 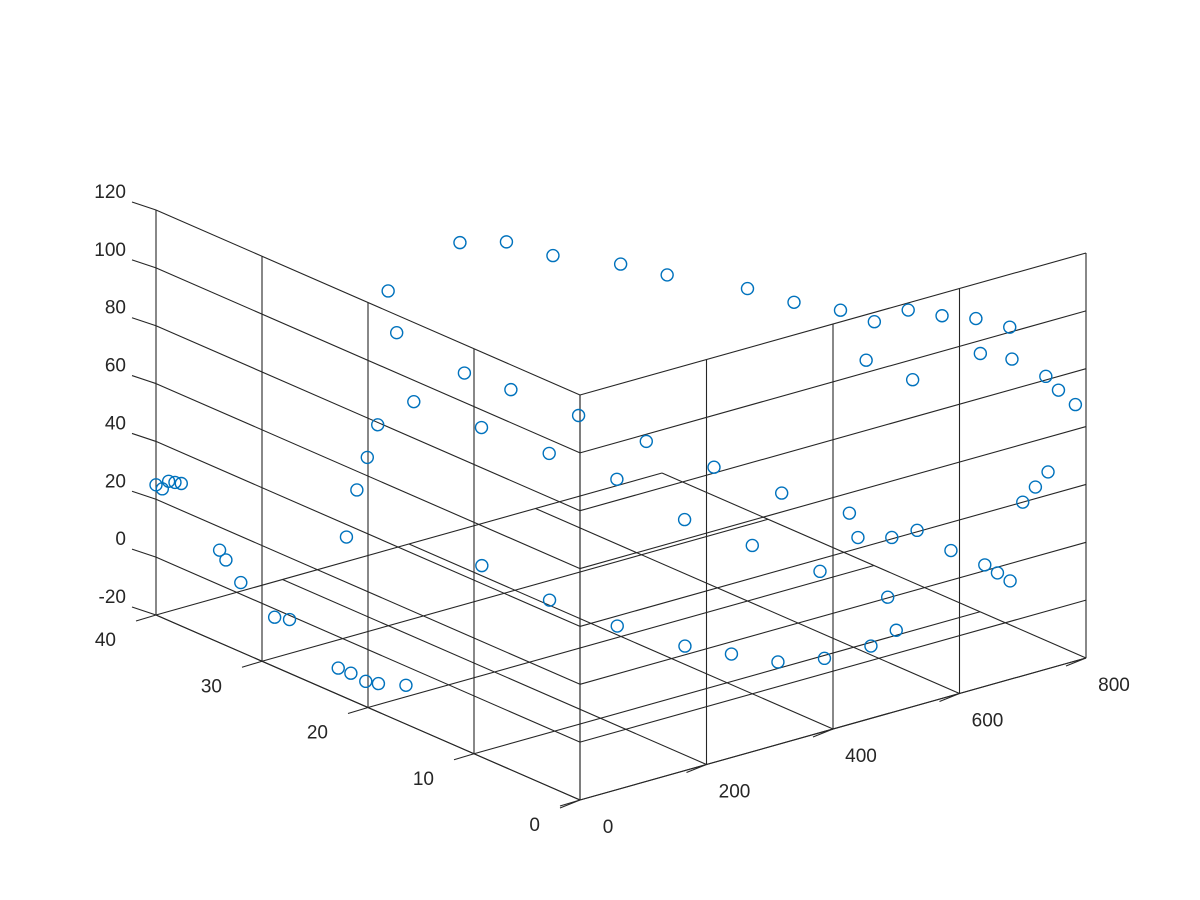 What do you see at coordinates (1114, 685) in the screenshot?
I see `x-tick-label: 800` at bounding box center [1114, 685].